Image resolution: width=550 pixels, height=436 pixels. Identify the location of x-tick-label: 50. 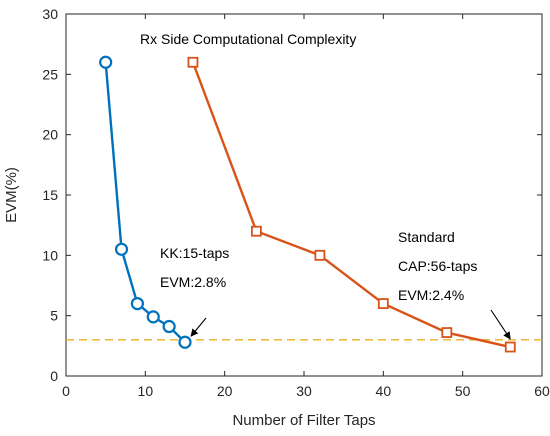
(463, 391).